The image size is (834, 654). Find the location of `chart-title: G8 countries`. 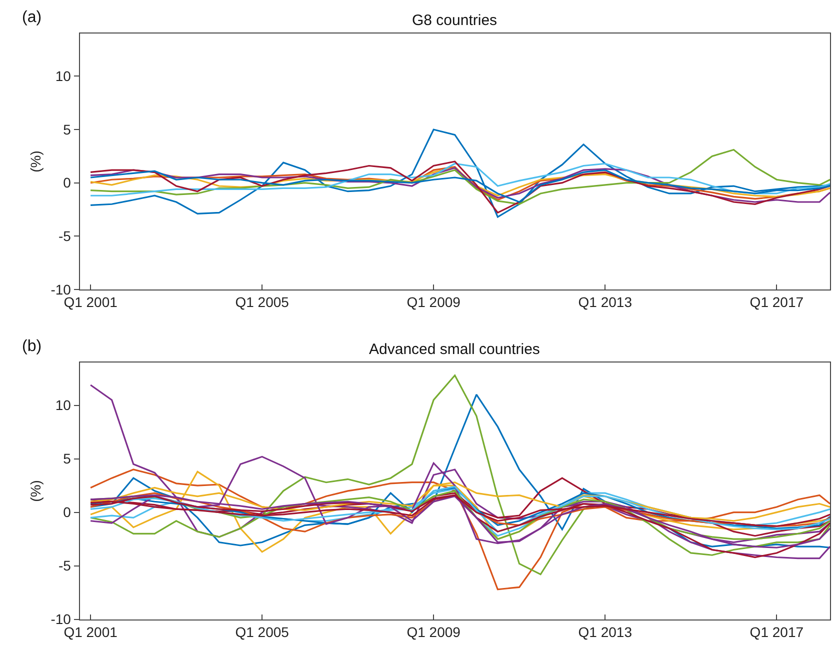

chart-title: G8 countries is located at coordinates (455, 20).